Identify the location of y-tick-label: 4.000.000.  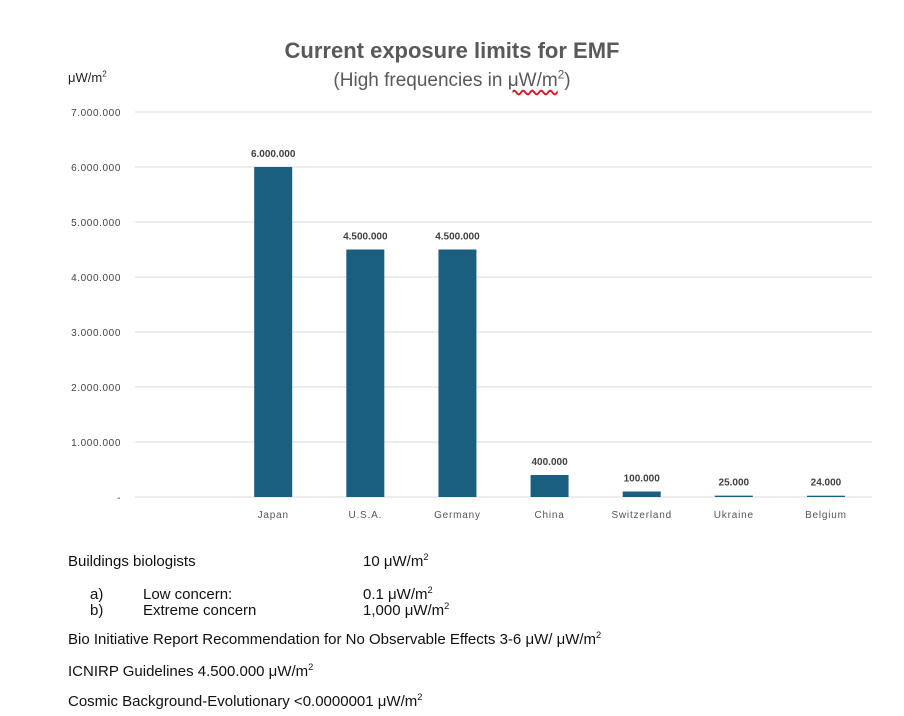
(96, 278).